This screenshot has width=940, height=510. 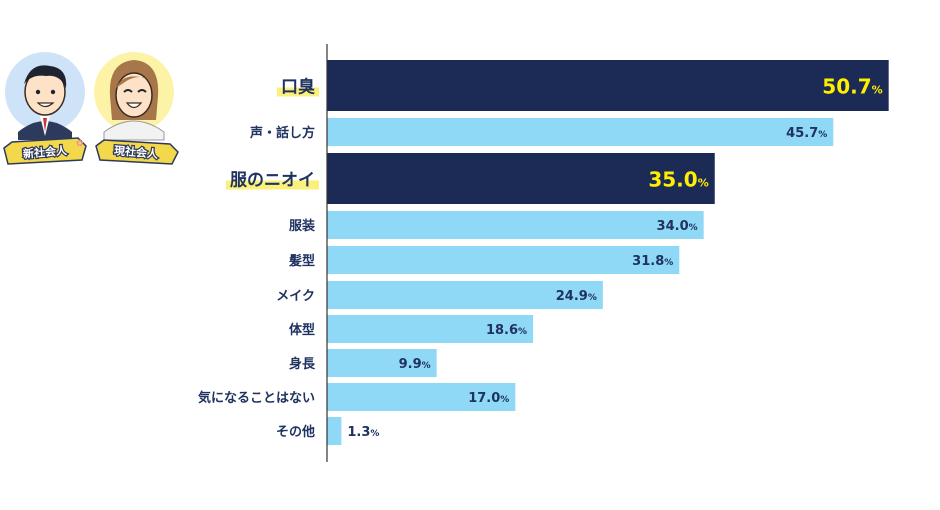 I want to click on new-employee-badge-label: 新社会人, so click(x=45, y=152).